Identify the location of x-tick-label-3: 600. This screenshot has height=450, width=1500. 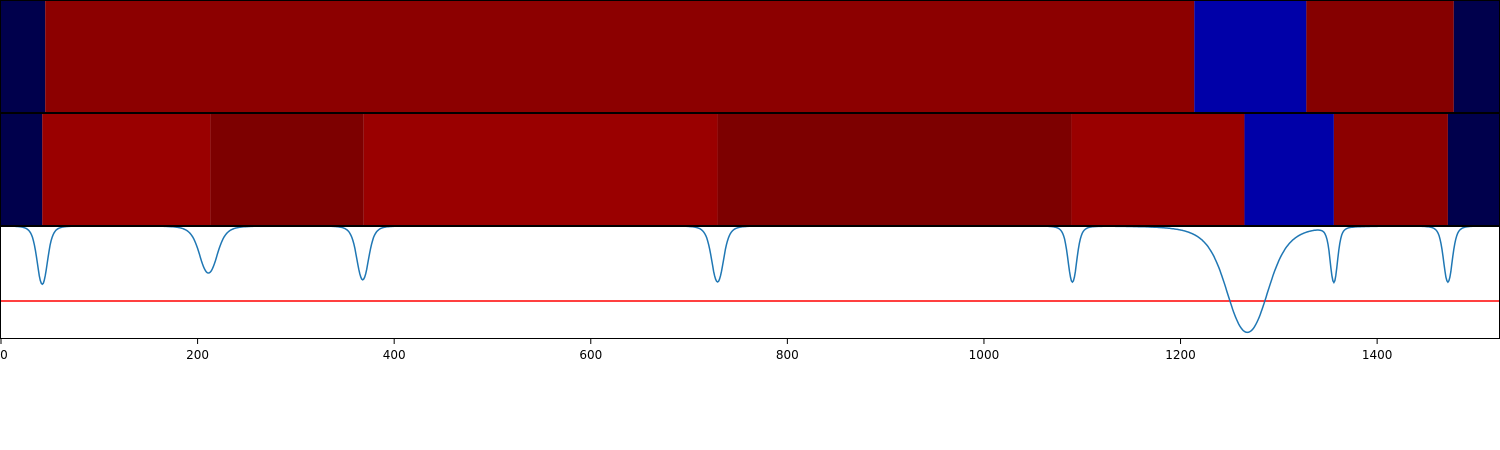
(590, 355).